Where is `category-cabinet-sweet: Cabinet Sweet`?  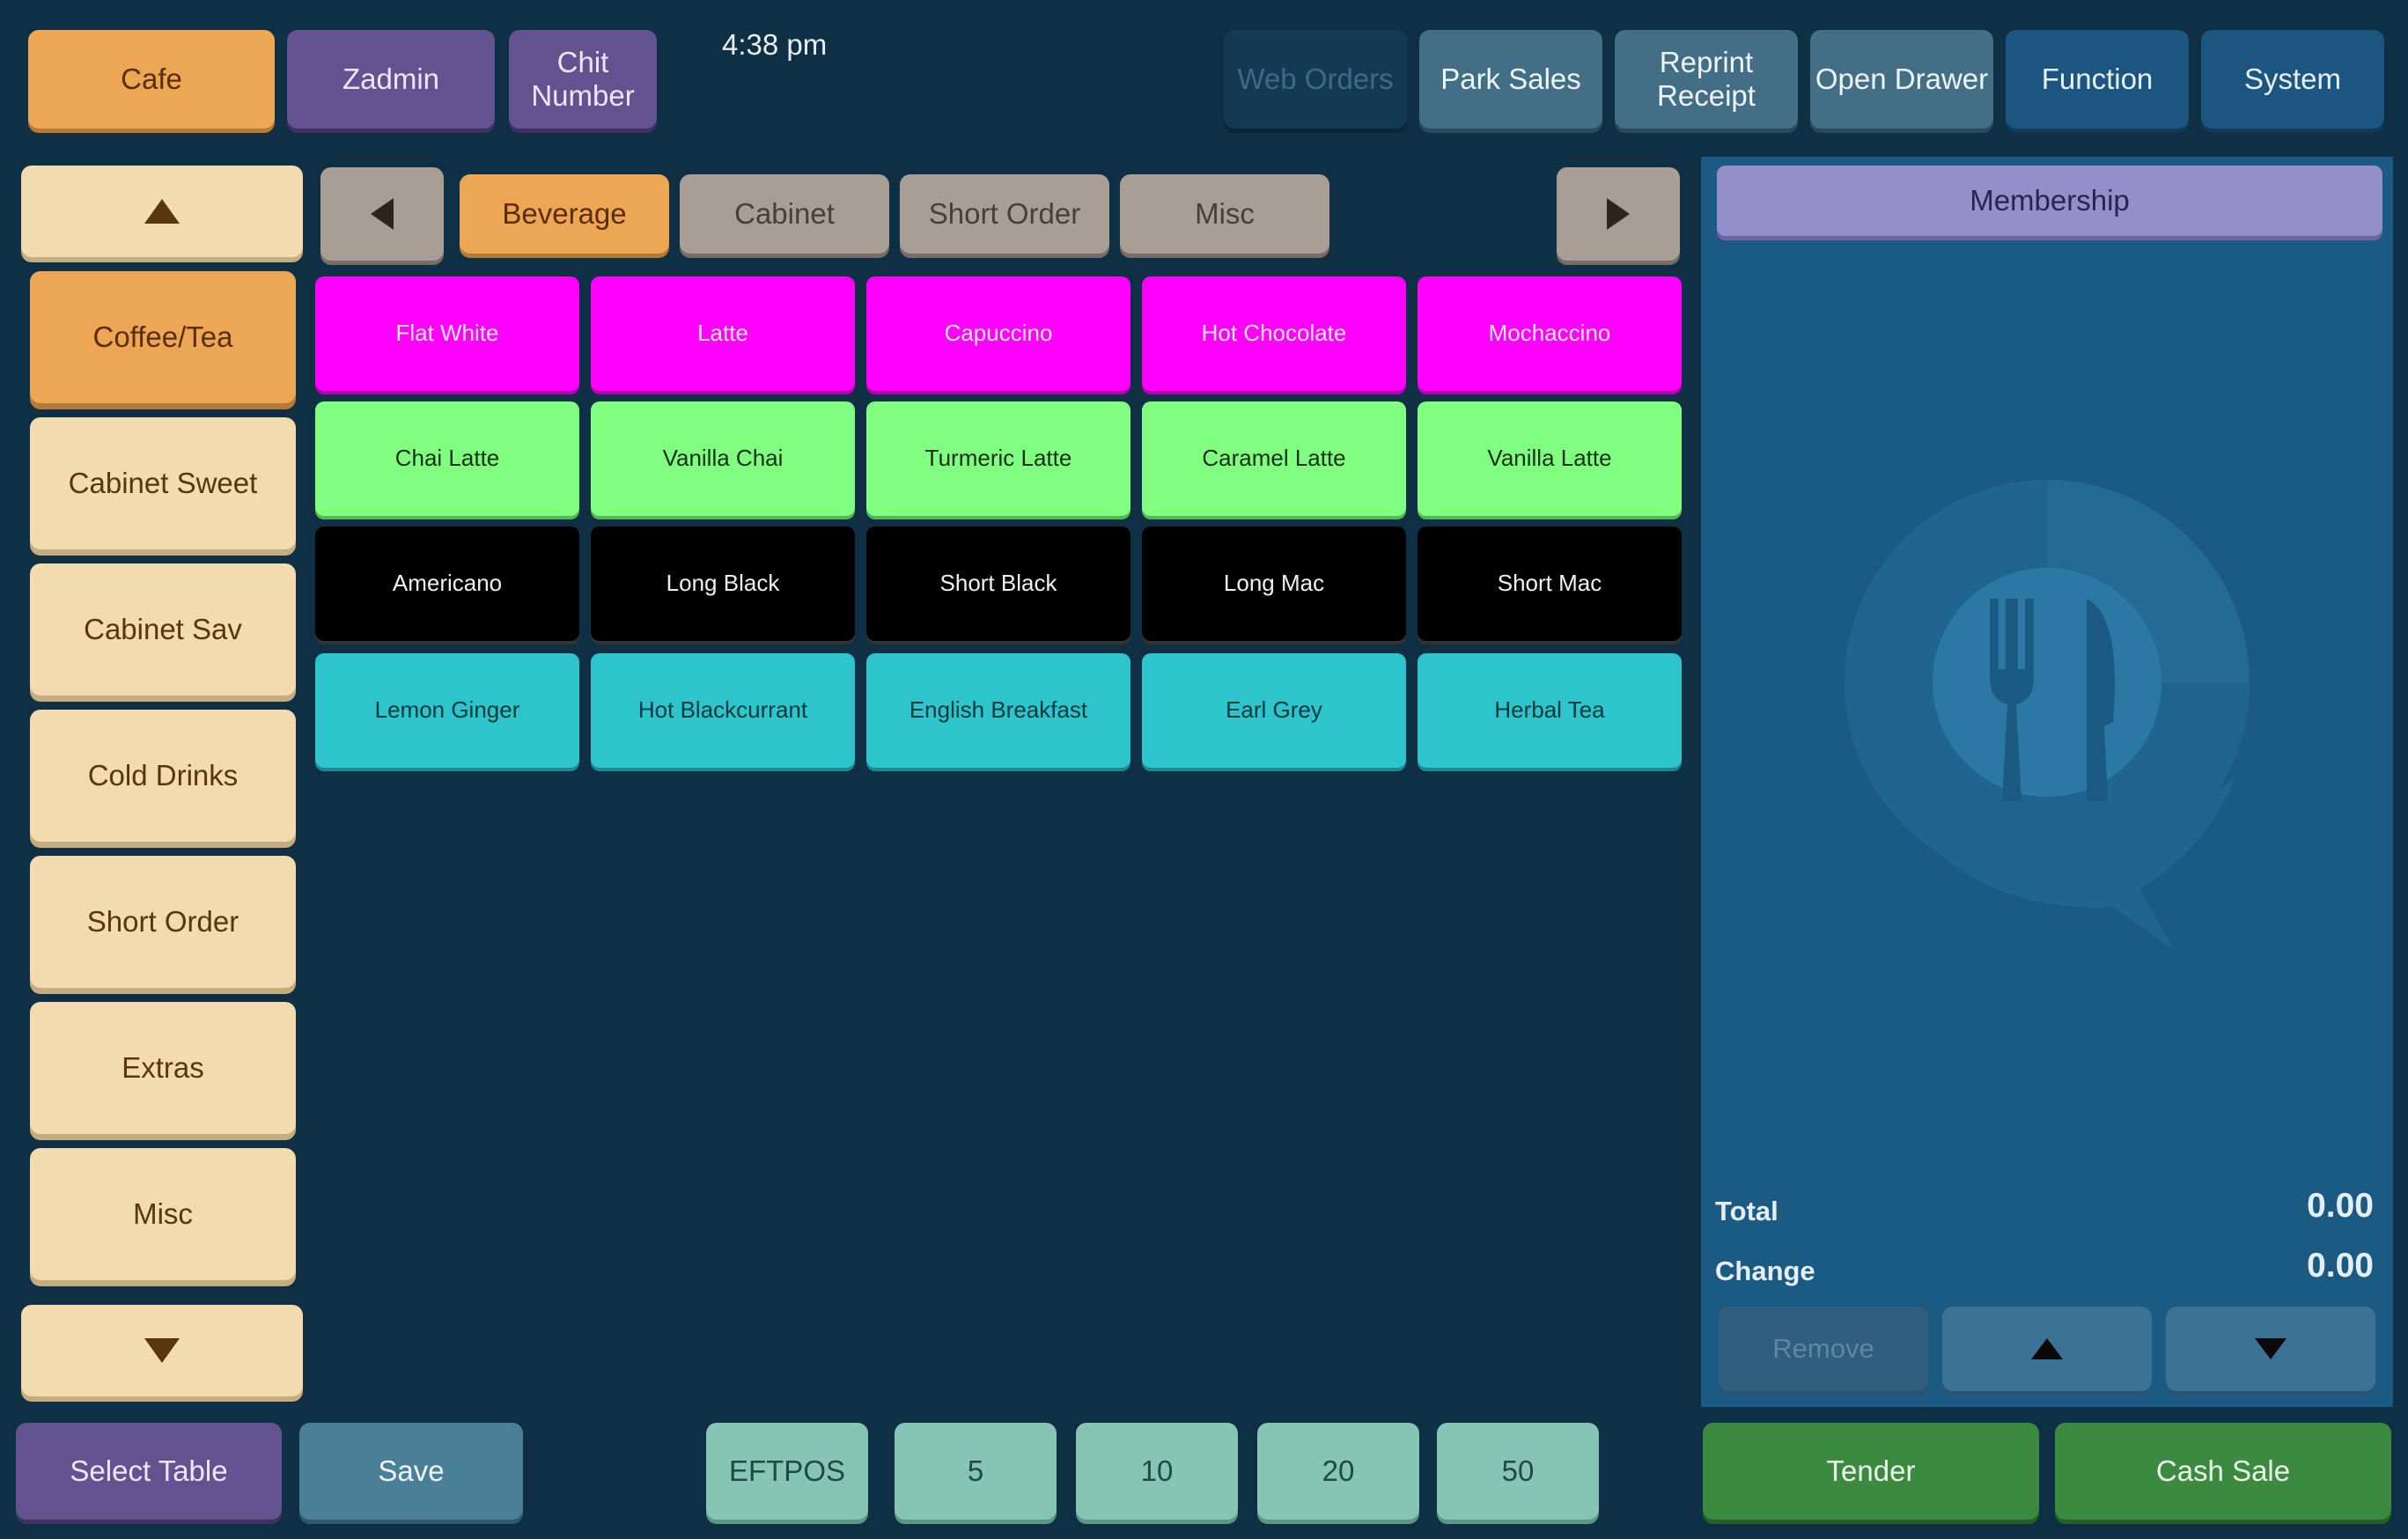
category-cabinet-sweet: Cabinet Sweet is located at coordinates (163, 483).